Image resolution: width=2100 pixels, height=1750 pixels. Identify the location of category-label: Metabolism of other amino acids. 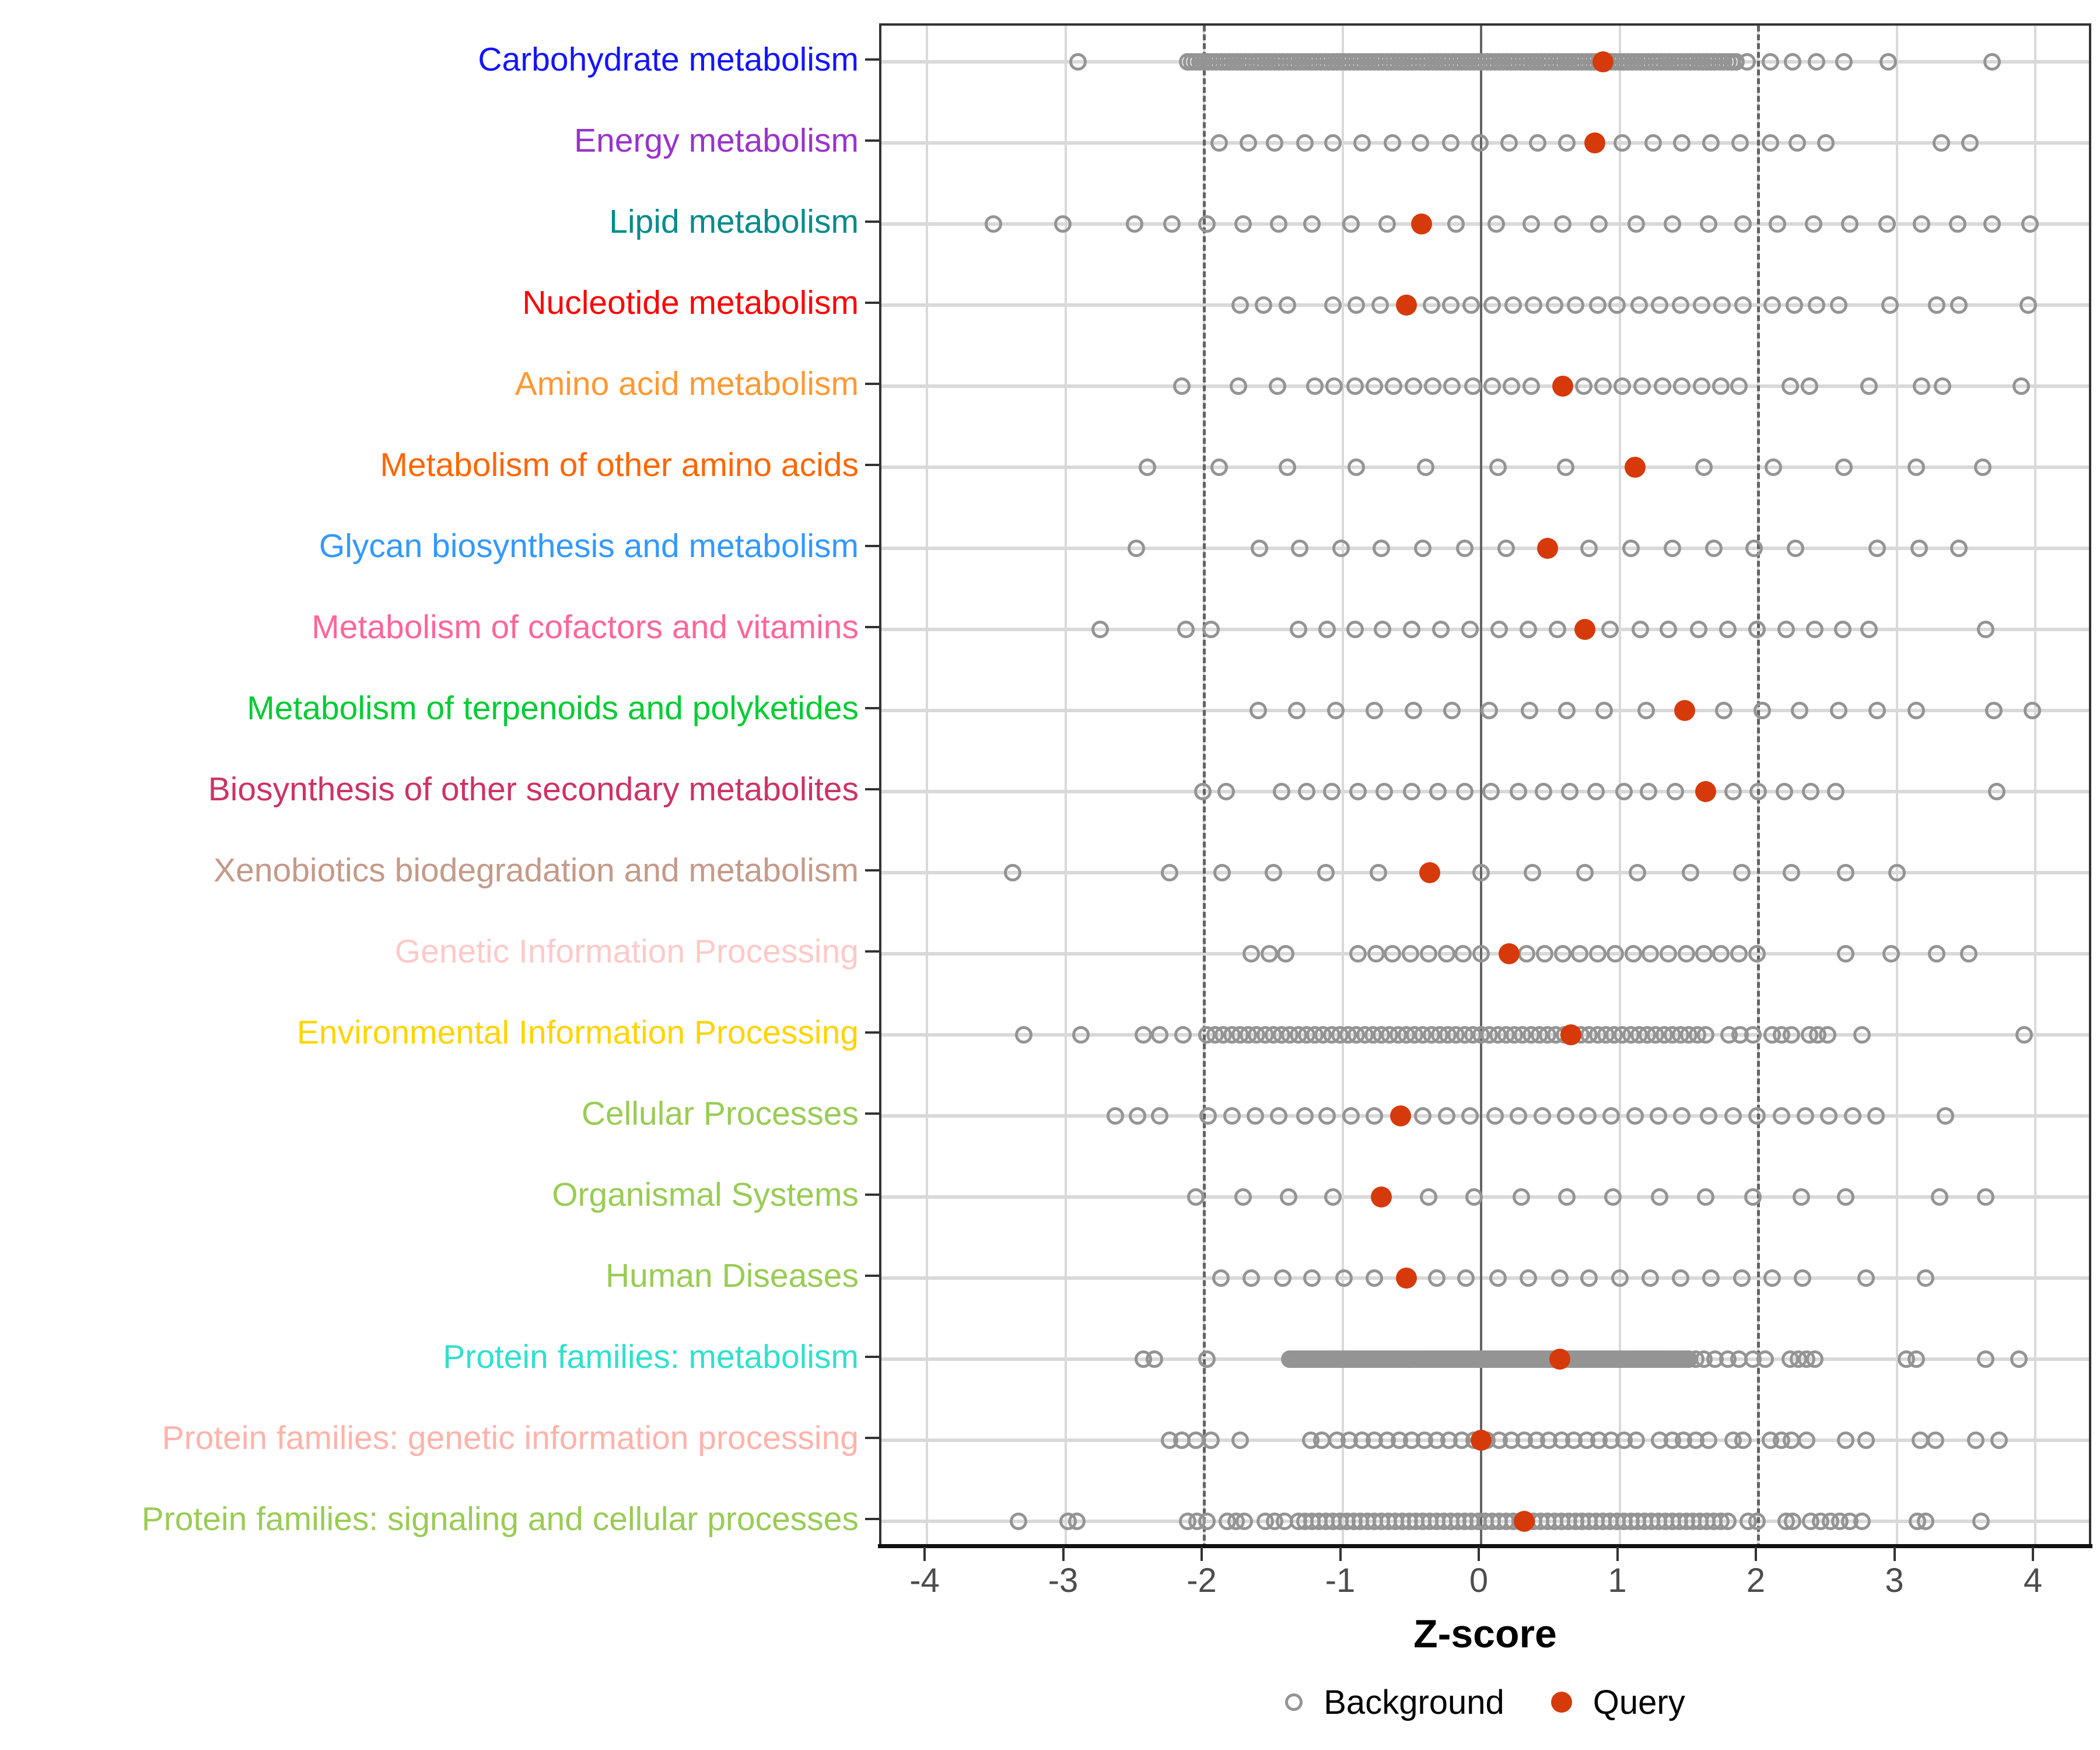
(619, 465).